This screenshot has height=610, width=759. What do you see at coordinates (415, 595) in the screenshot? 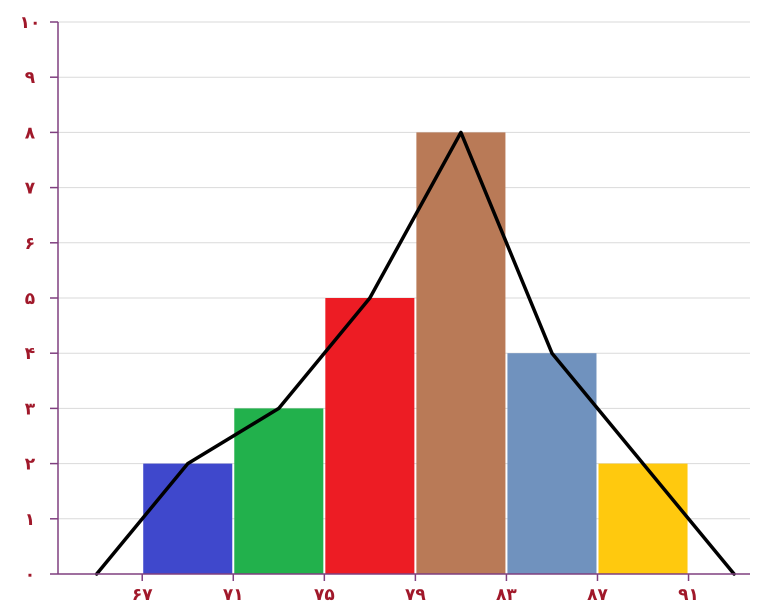
I see `x-tick-label: ۷۹` at bounding box center [415, 595].